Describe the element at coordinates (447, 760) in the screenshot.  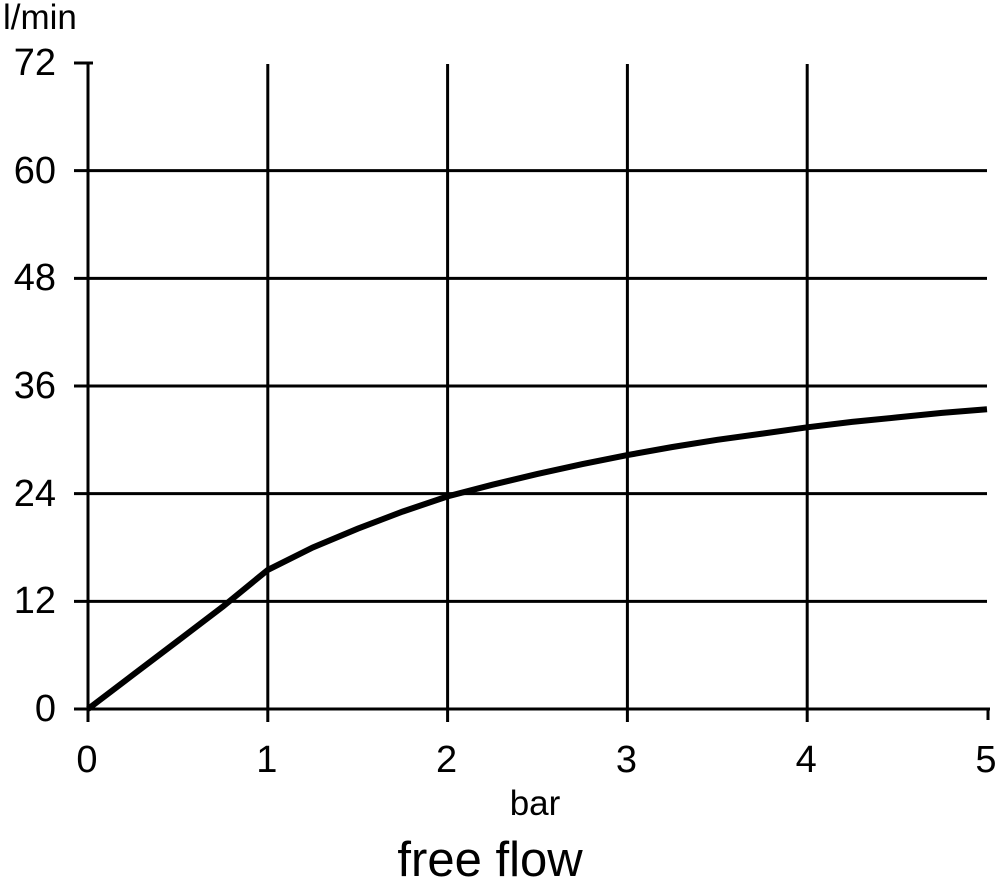
I see `x-tick-label: 2` at that location.